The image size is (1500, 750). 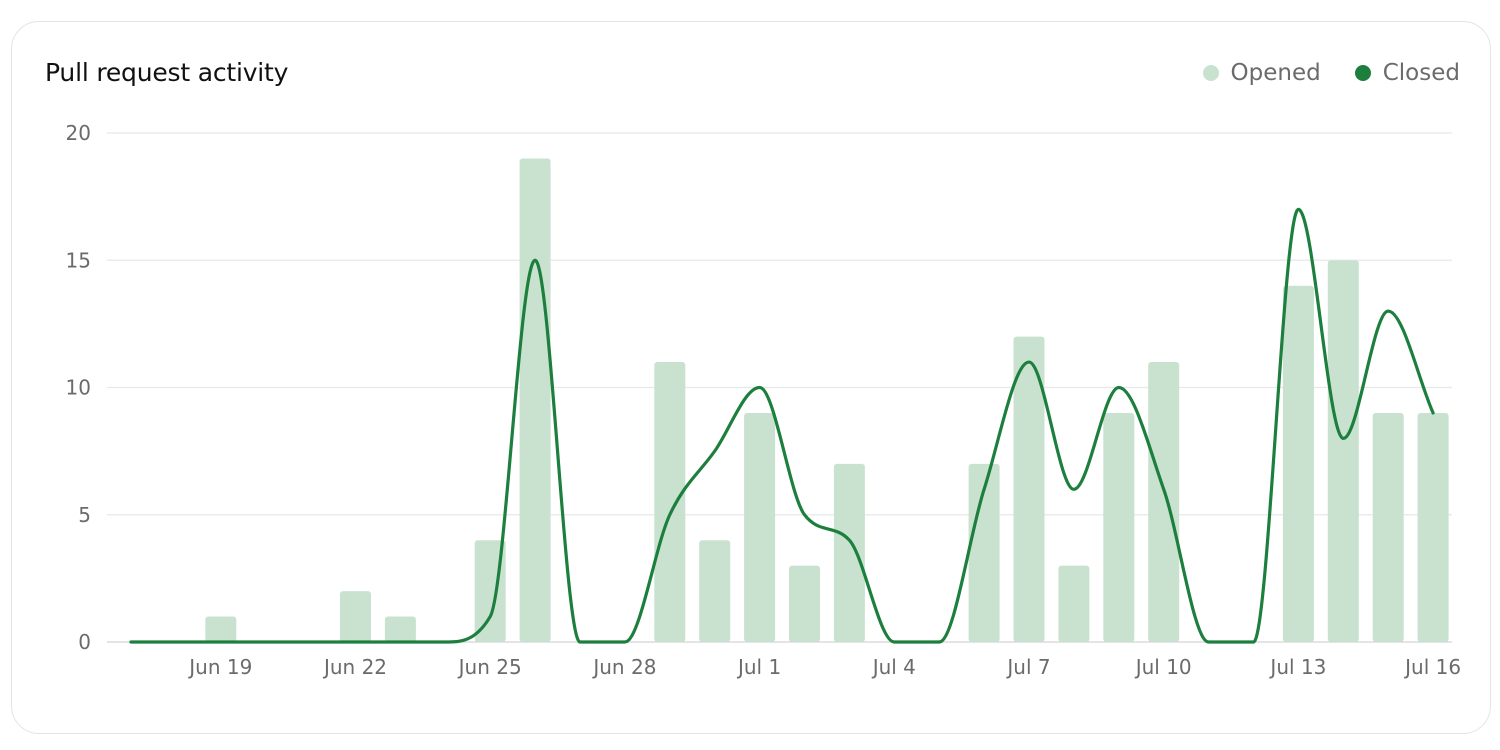 I want to click on y-tick-label: 10, so click(x=78, y=388).